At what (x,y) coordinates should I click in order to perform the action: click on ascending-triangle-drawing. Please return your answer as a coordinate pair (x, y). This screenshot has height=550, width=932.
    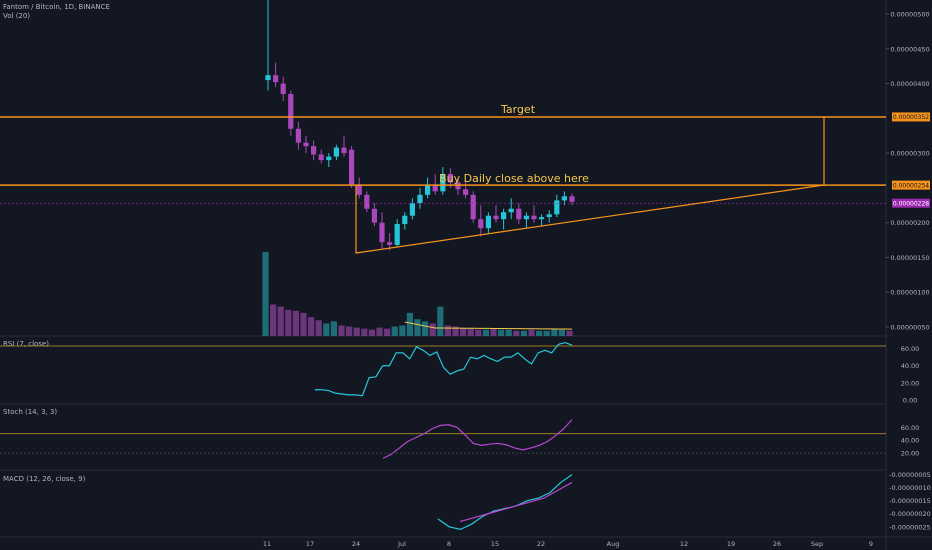
    Looking at the image, I should click on (590, 185).